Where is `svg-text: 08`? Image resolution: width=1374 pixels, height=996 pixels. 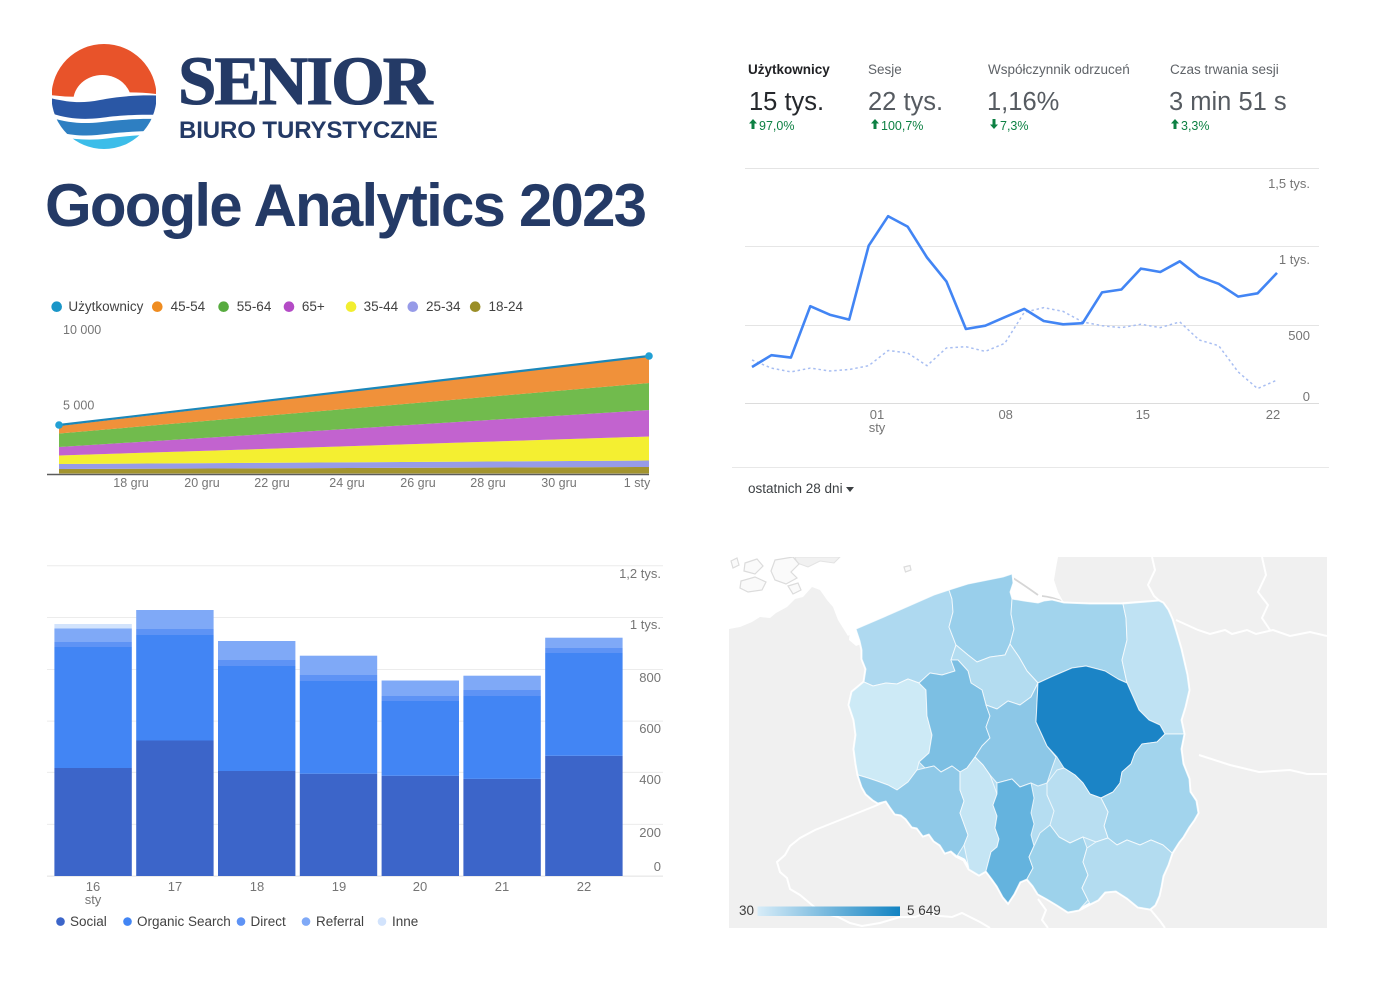
svg-text: 08 is located at coordinates (1005, 414).